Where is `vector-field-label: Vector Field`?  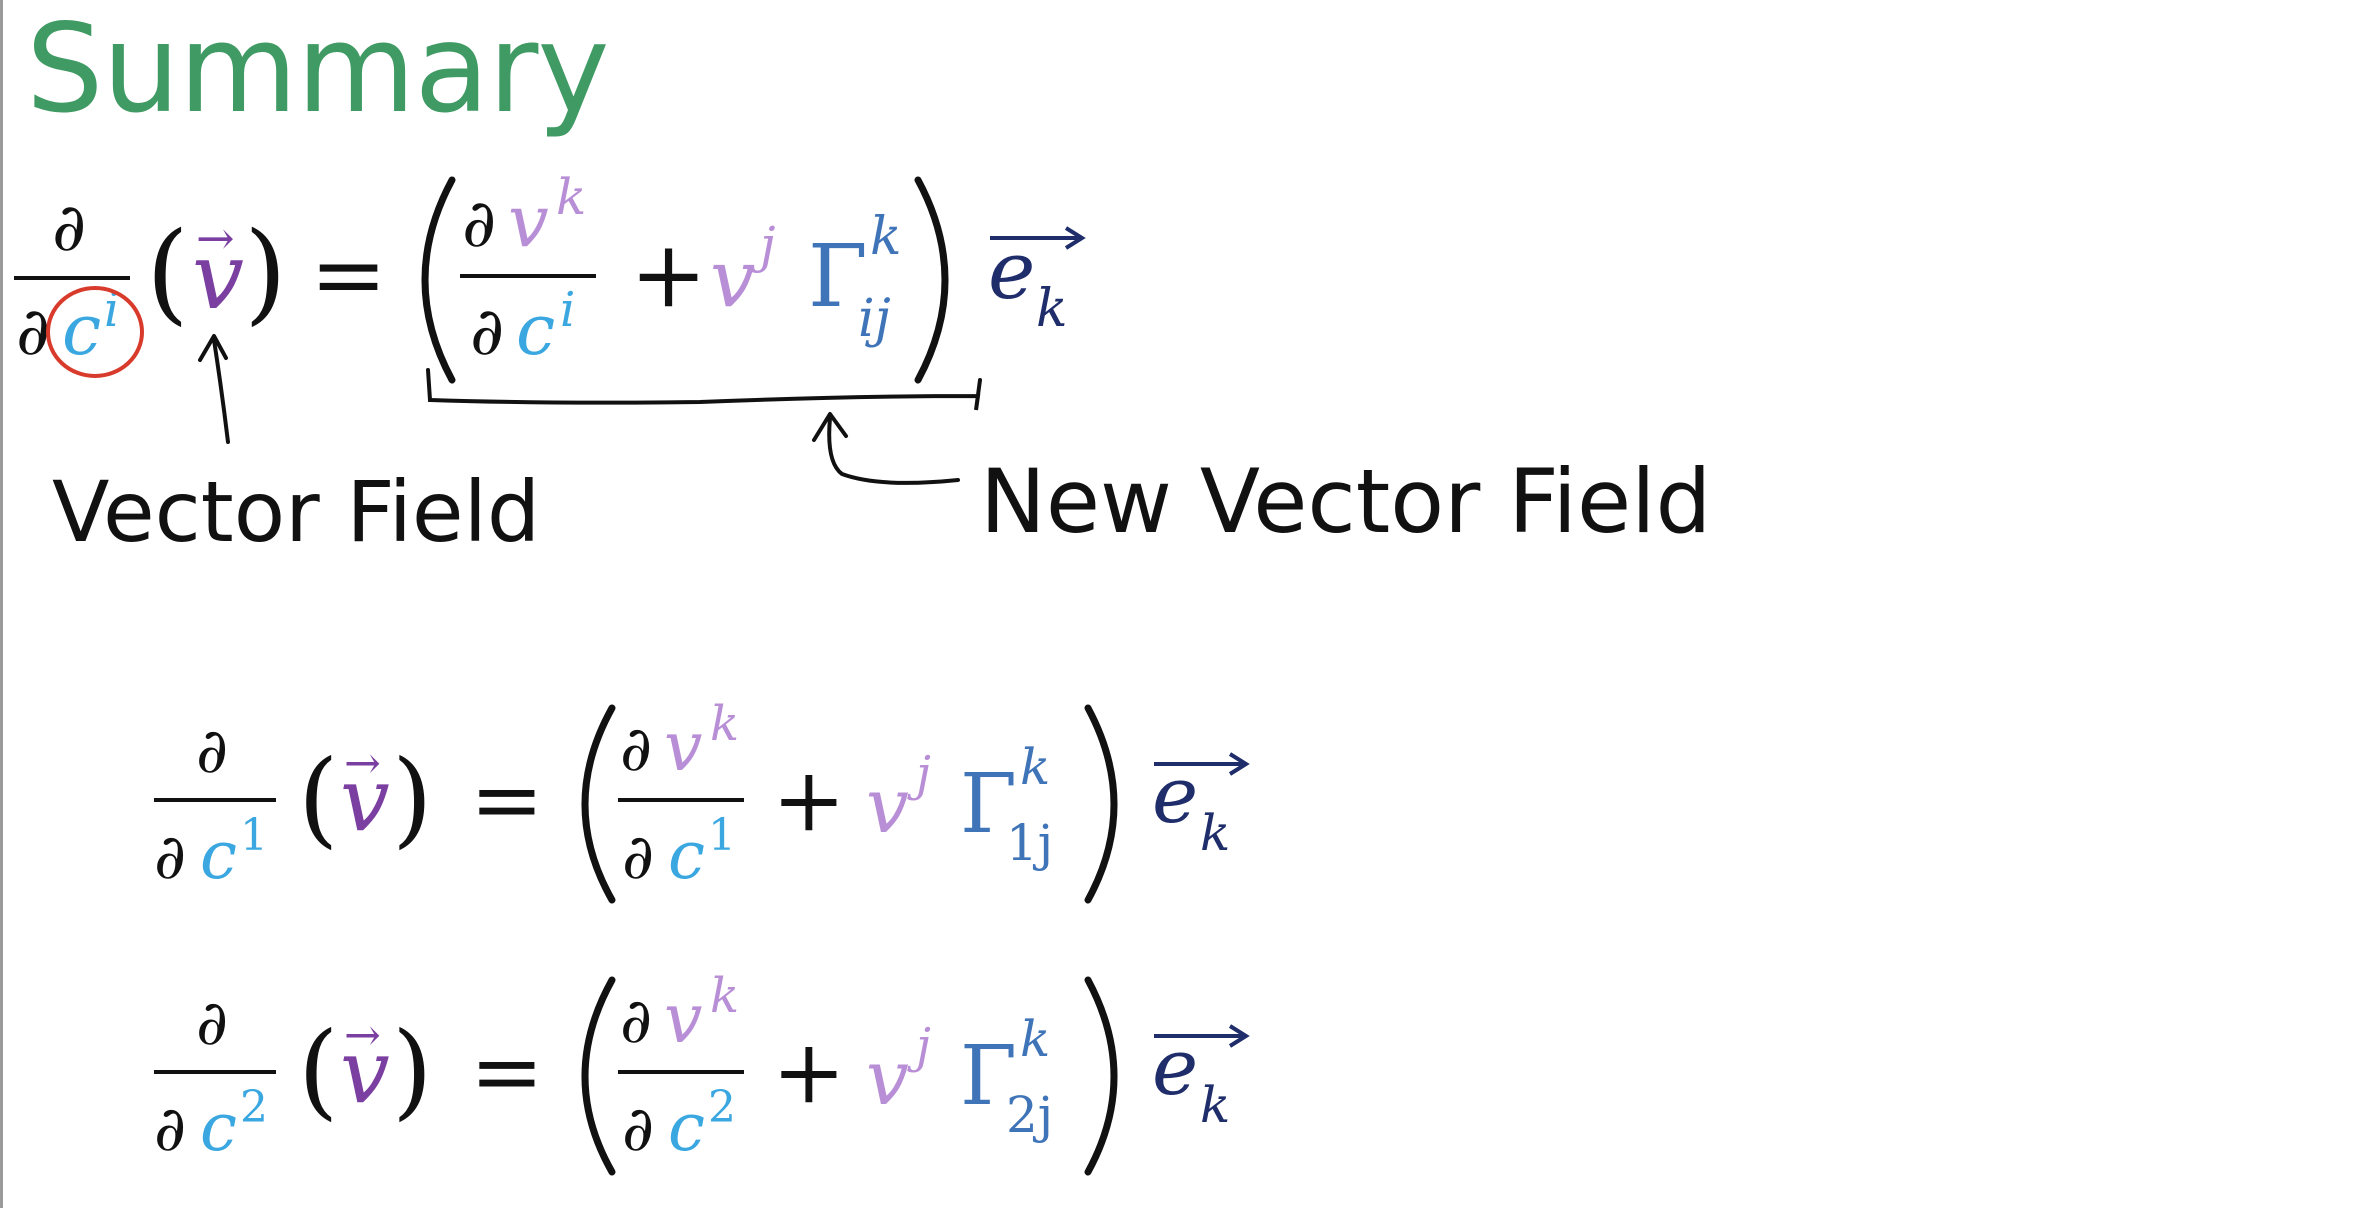 vector-field-label: Vector Field is located at coordinates (296, 512).